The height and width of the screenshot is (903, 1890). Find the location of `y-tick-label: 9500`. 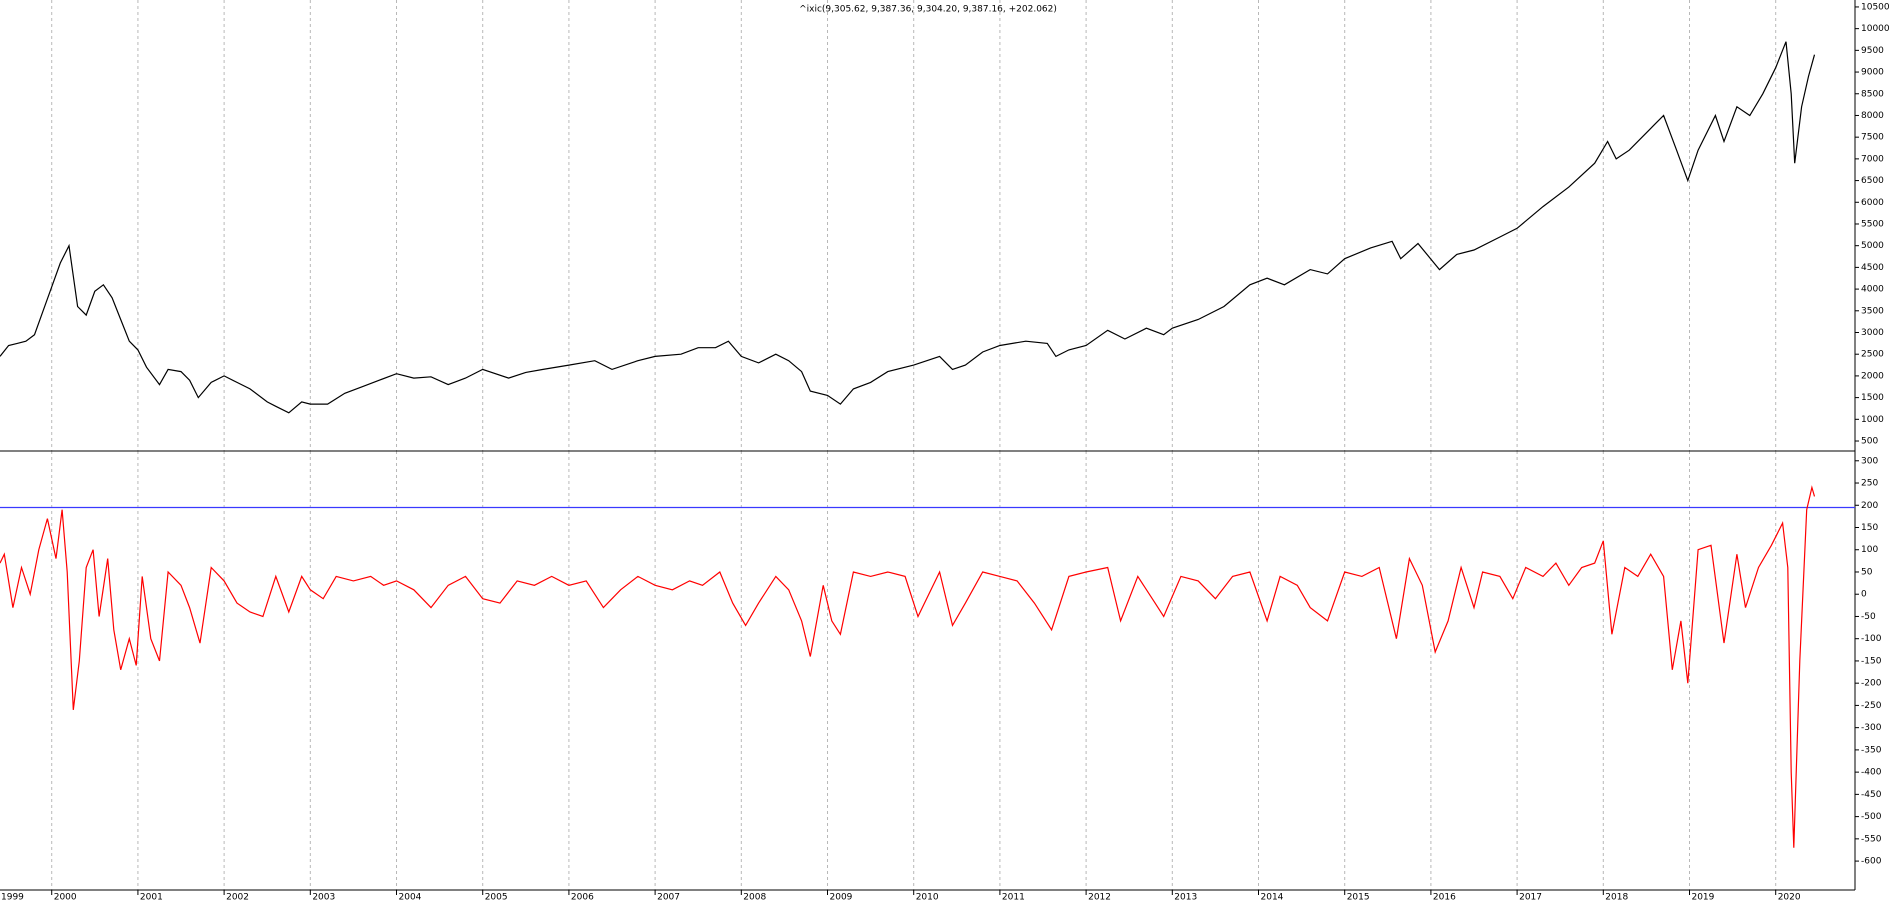

y-tick-label: 9500 is located at coordinates (1872, 51).